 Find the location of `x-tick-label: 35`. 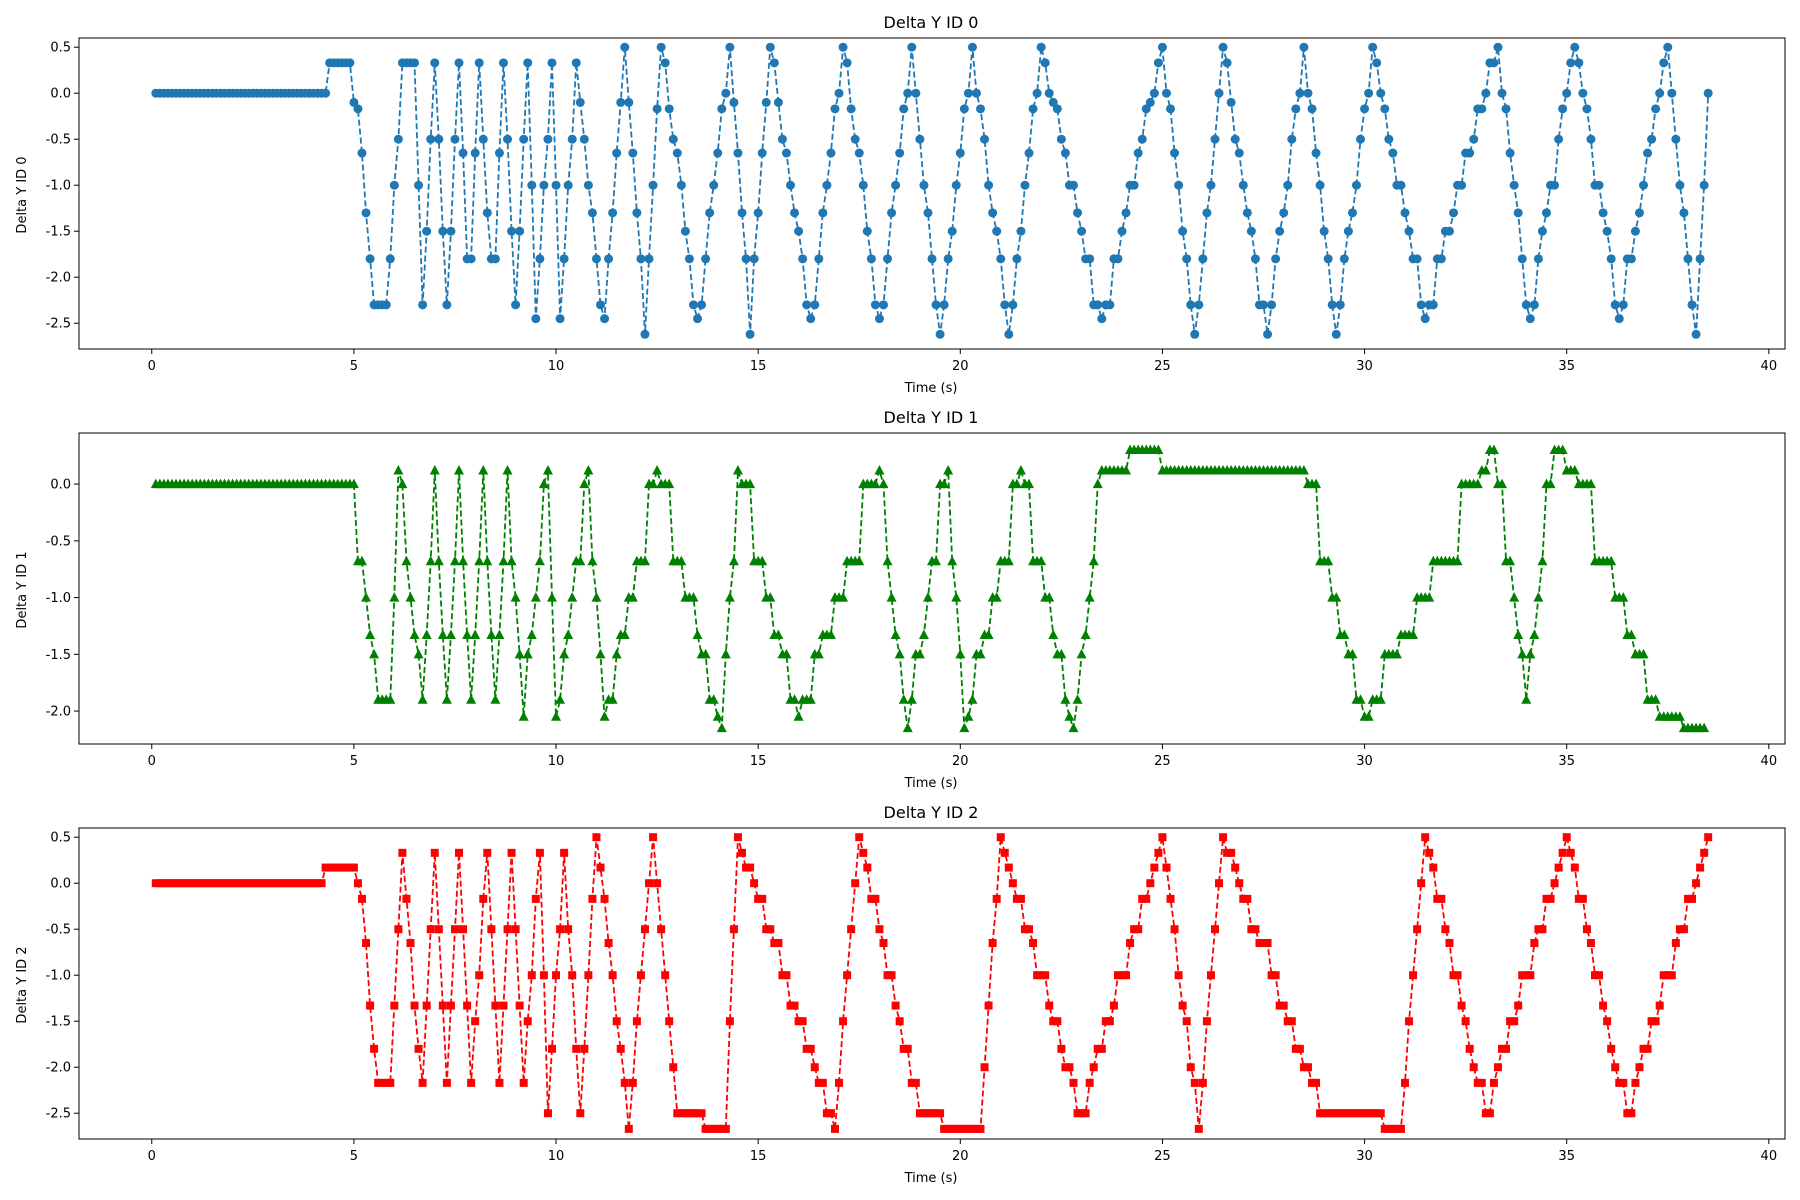

x-tick-label: 35 is located at coordinates (1566, 366).